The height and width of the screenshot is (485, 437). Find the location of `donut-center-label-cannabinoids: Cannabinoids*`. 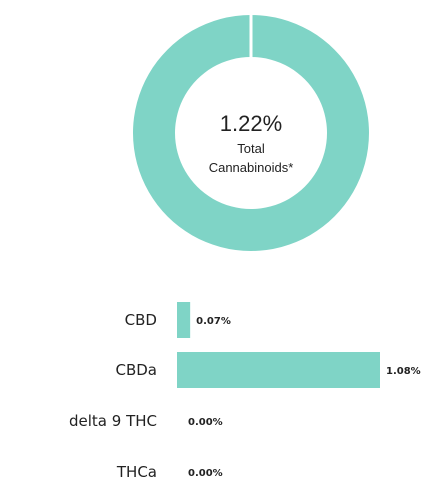

donut-center-label-cannabinoids: Cannabinoids* is located at coordinates (251, 167).